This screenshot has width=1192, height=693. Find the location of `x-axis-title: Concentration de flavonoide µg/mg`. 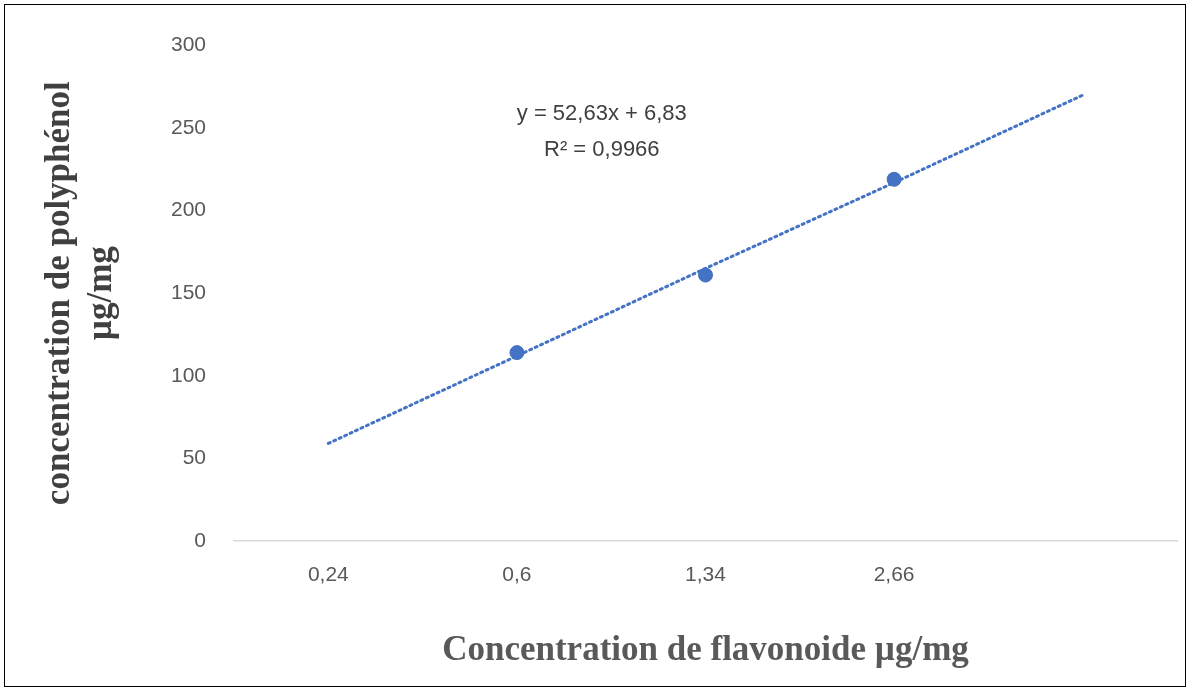

x-axis-title: Concentration de flavonoide µg/mg is located at coordinates (706, 649).